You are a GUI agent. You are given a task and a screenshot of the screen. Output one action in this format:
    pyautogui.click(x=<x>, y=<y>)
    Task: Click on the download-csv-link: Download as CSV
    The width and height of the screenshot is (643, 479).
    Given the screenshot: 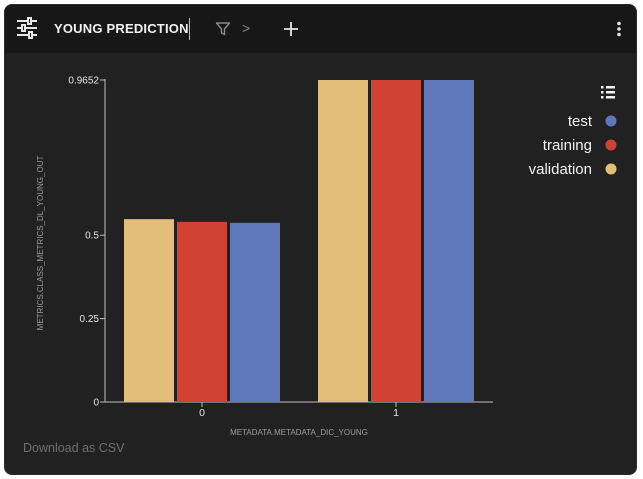 What is the action you would take?
    pyautogui.click(x=74, y=448)
    